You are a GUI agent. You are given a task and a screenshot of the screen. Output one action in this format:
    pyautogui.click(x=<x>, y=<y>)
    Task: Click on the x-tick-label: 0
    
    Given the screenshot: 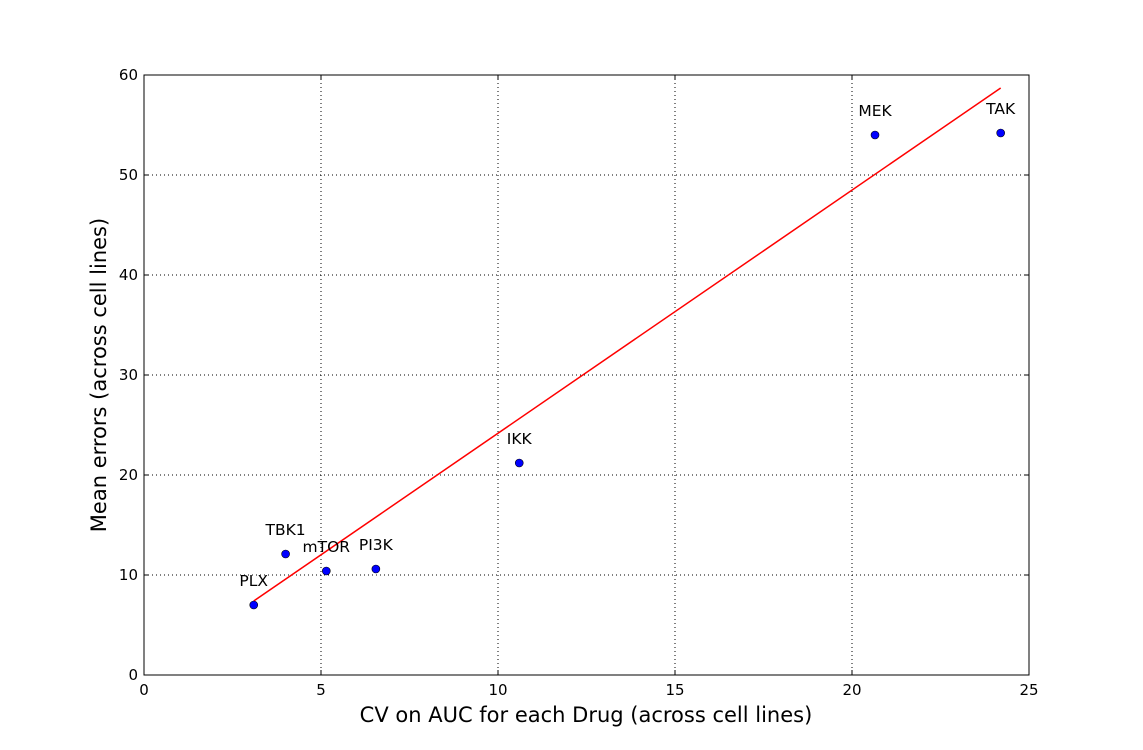 What is the action you would take?
    pyautogui.click(x=144, y=690)
    